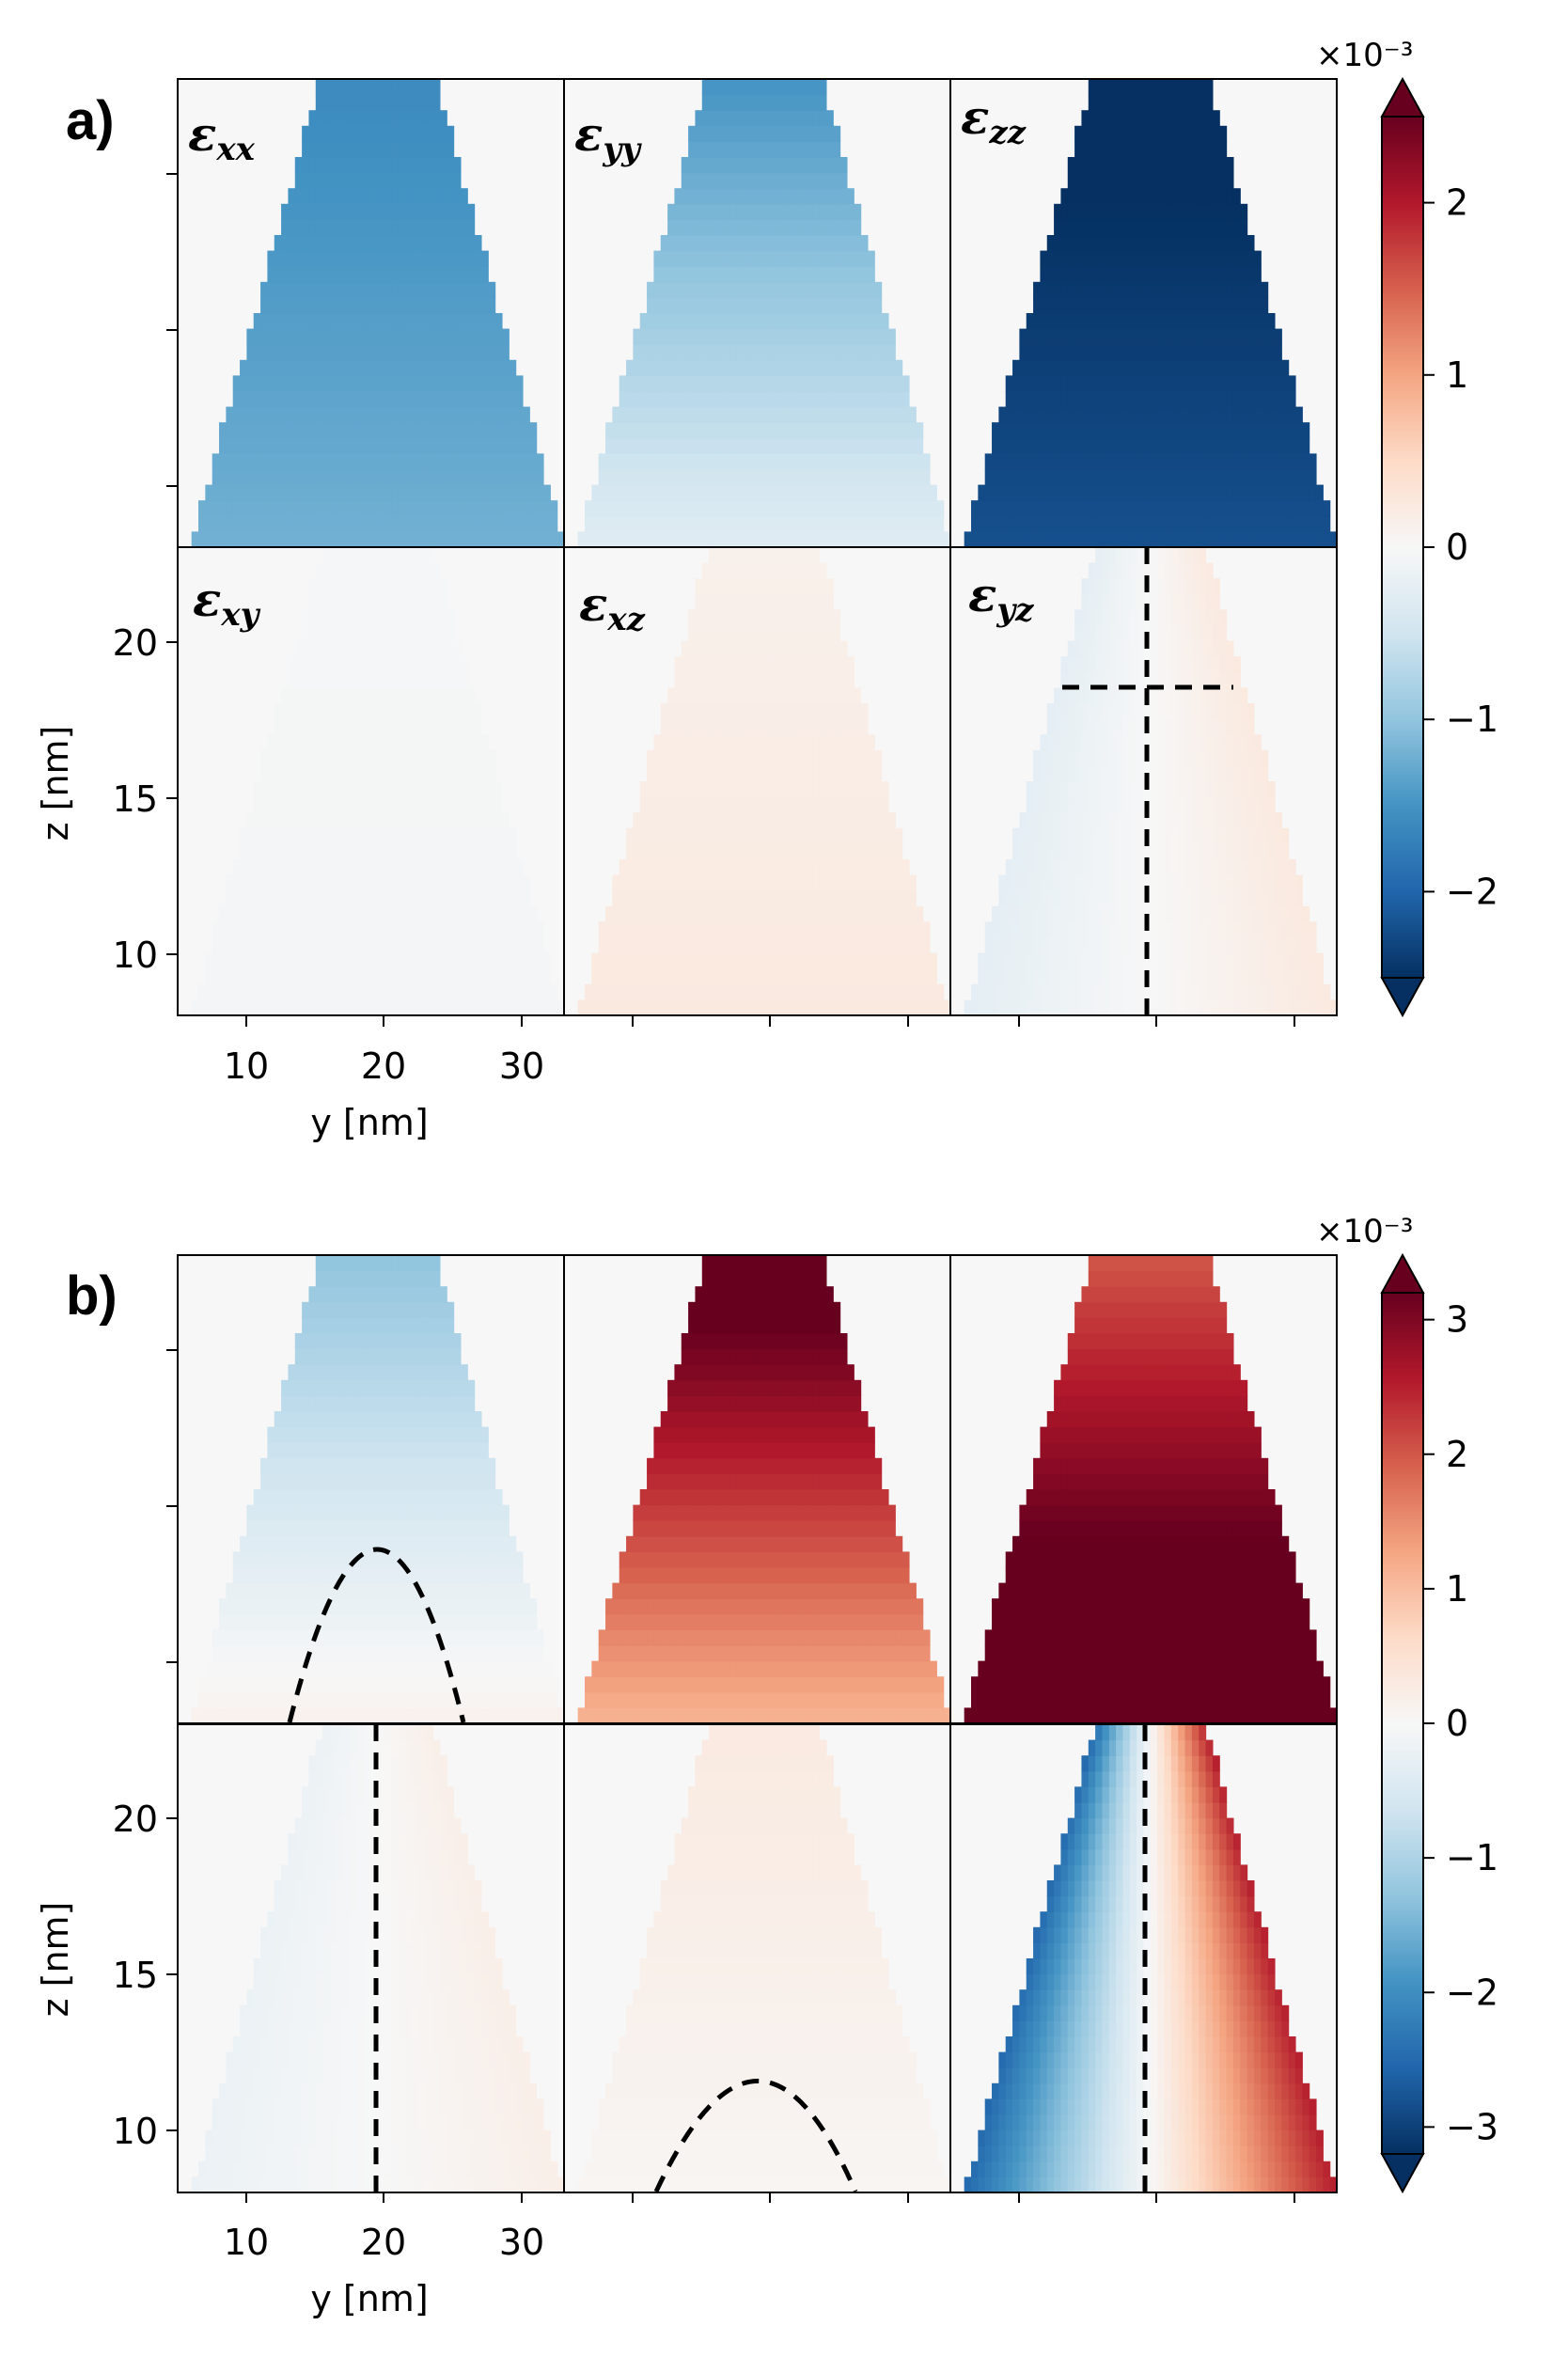 Image resolution: width=1568 pixels, height=2357 pixels. Describe the element at coordinates (90, 120) in the screenshot. I see `panel-label: a)` at that location.